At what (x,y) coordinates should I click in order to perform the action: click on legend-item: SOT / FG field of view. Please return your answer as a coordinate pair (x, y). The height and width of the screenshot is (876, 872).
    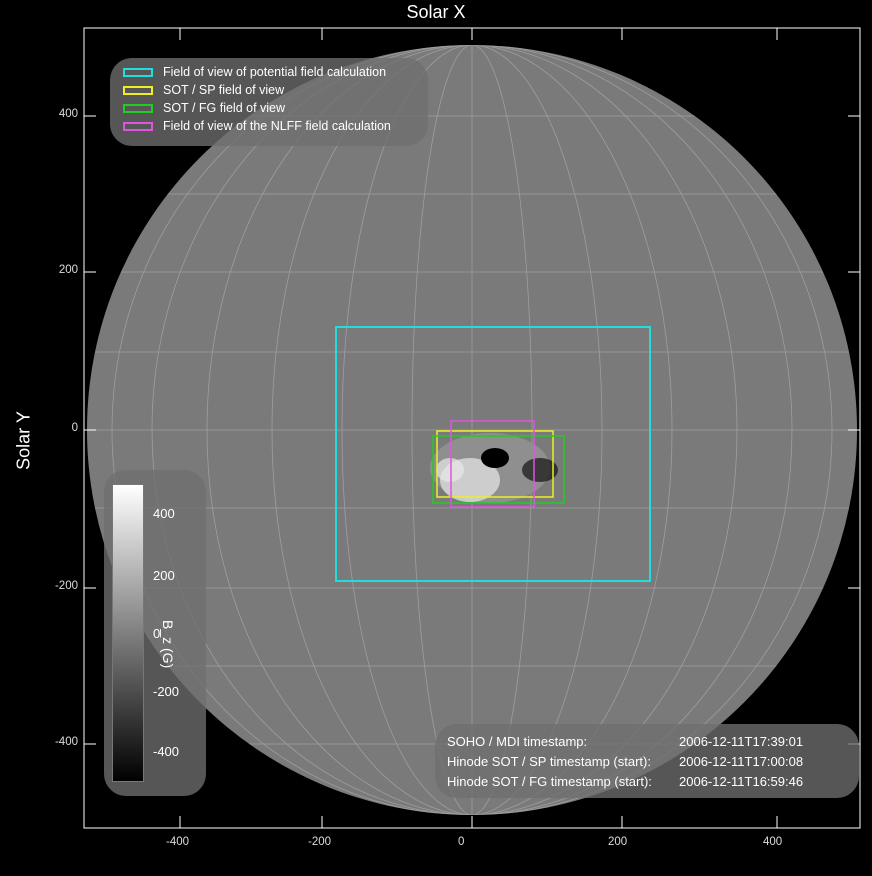
    Looking at the image, I should click on (204, 108).